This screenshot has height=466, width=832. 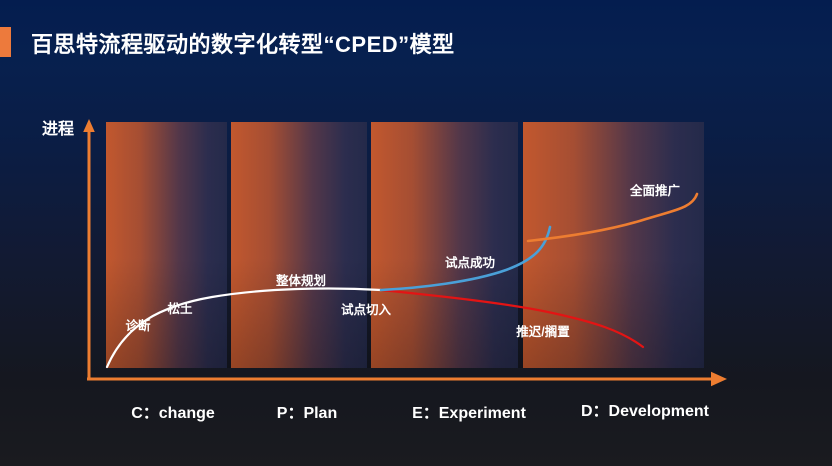 I want to click on y-axis-arrowhead-icon, so click(x=89, y=125).